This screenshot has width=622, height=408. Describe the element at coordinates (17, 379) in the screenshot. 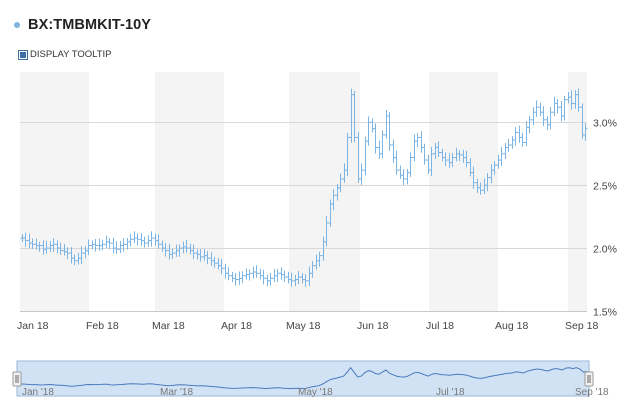

I see `navigator-left-handle` at that location.